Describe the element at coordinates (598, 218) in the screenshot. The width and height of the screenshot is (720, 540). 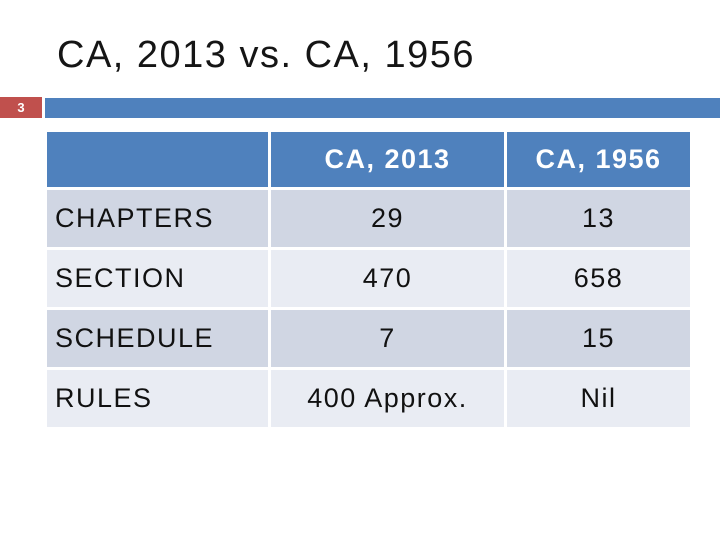
I see `chapters-ca-1956-value: 13` at that location.